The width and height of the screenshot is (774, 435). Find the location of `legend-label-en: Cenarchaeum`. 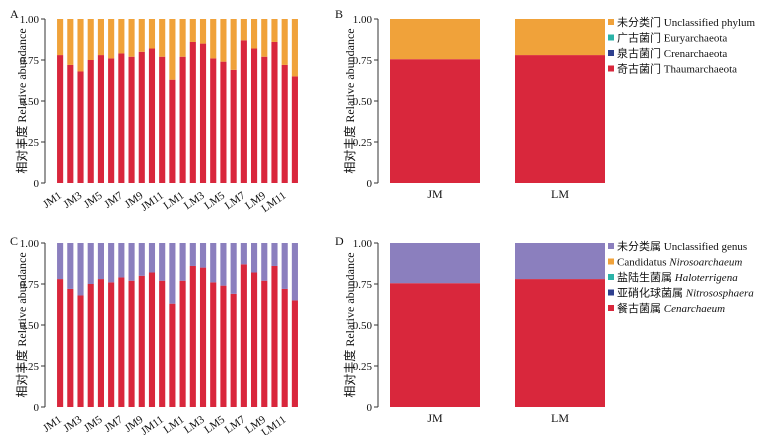

legend-label-en: Cenarchaeum is located at coordinates (694, 309).